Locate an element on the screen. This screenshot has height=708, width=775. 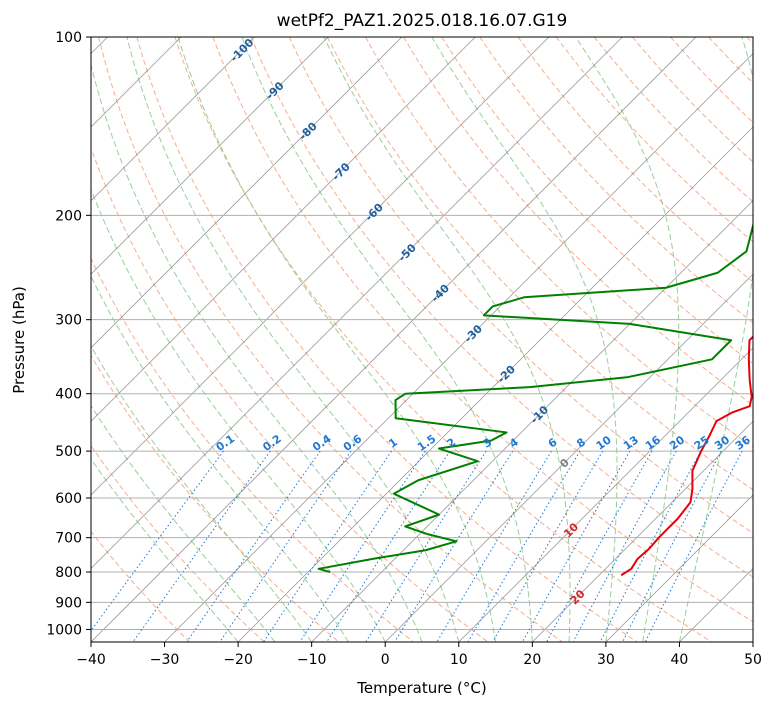
isotherm-label: -30 is located at coordinates (473, 333).